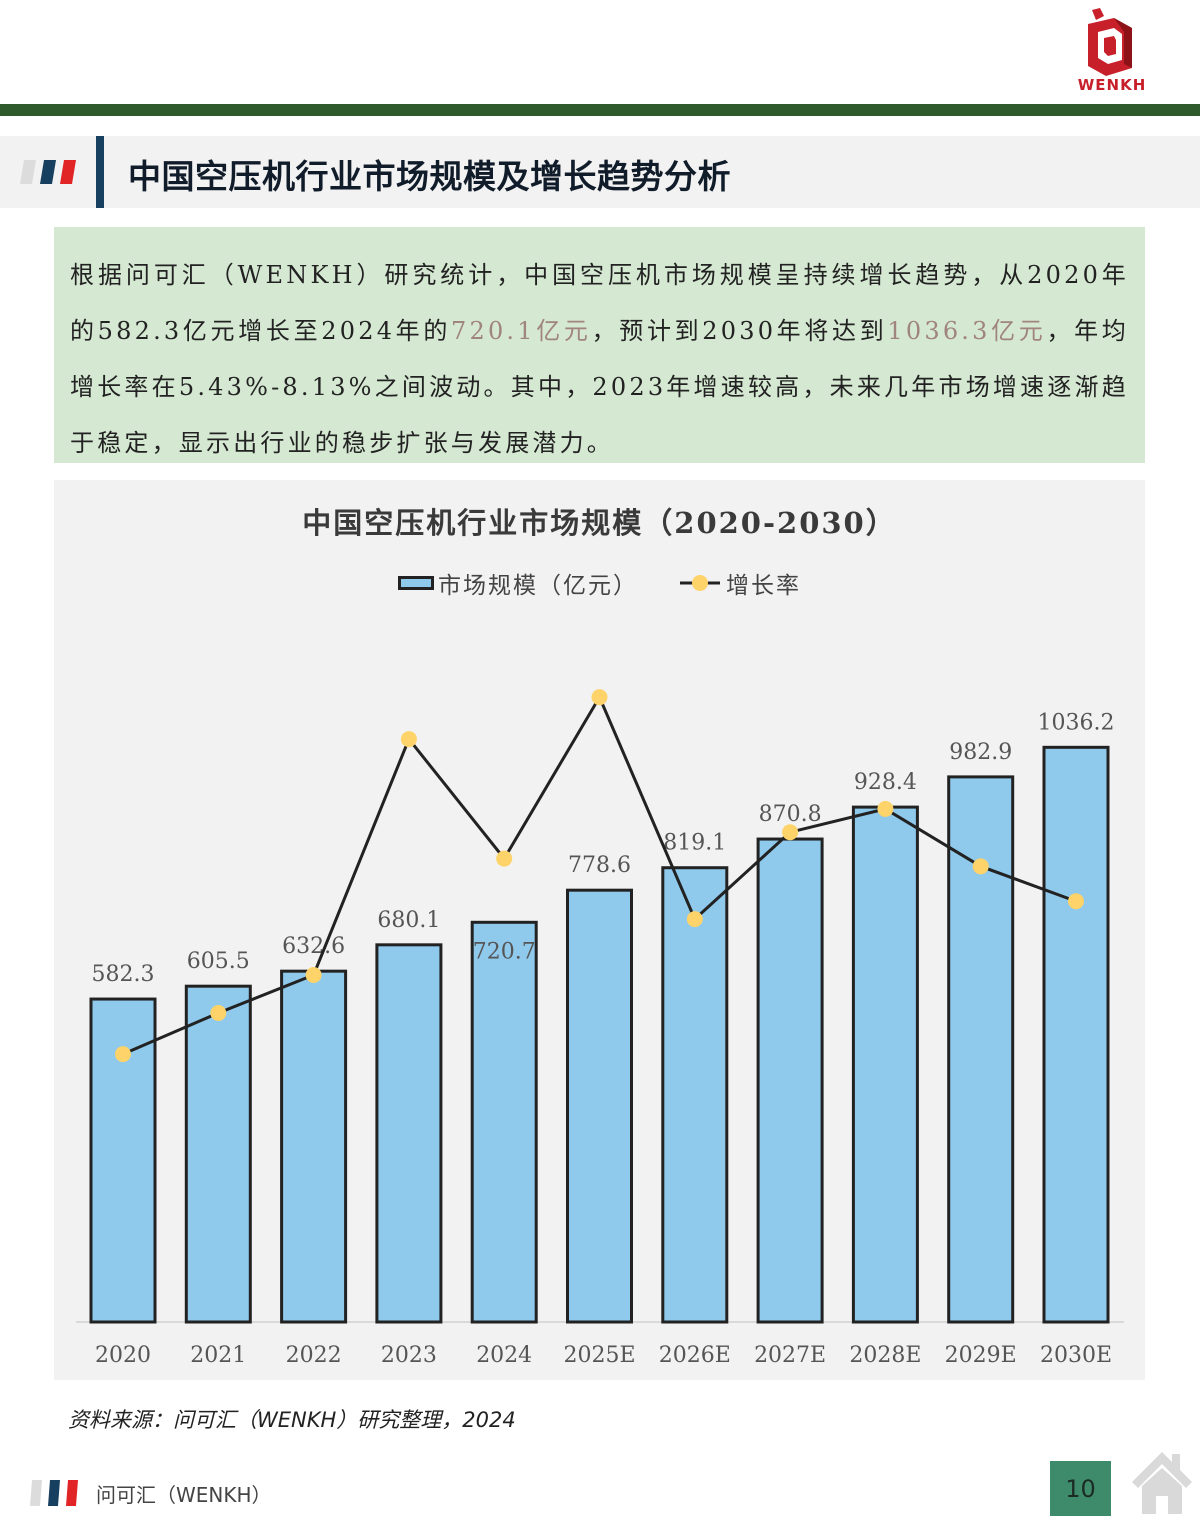  Describe the element at coordinates (790, 814) in the screenshot. I see `bar-value-label: 870.8` at that location.